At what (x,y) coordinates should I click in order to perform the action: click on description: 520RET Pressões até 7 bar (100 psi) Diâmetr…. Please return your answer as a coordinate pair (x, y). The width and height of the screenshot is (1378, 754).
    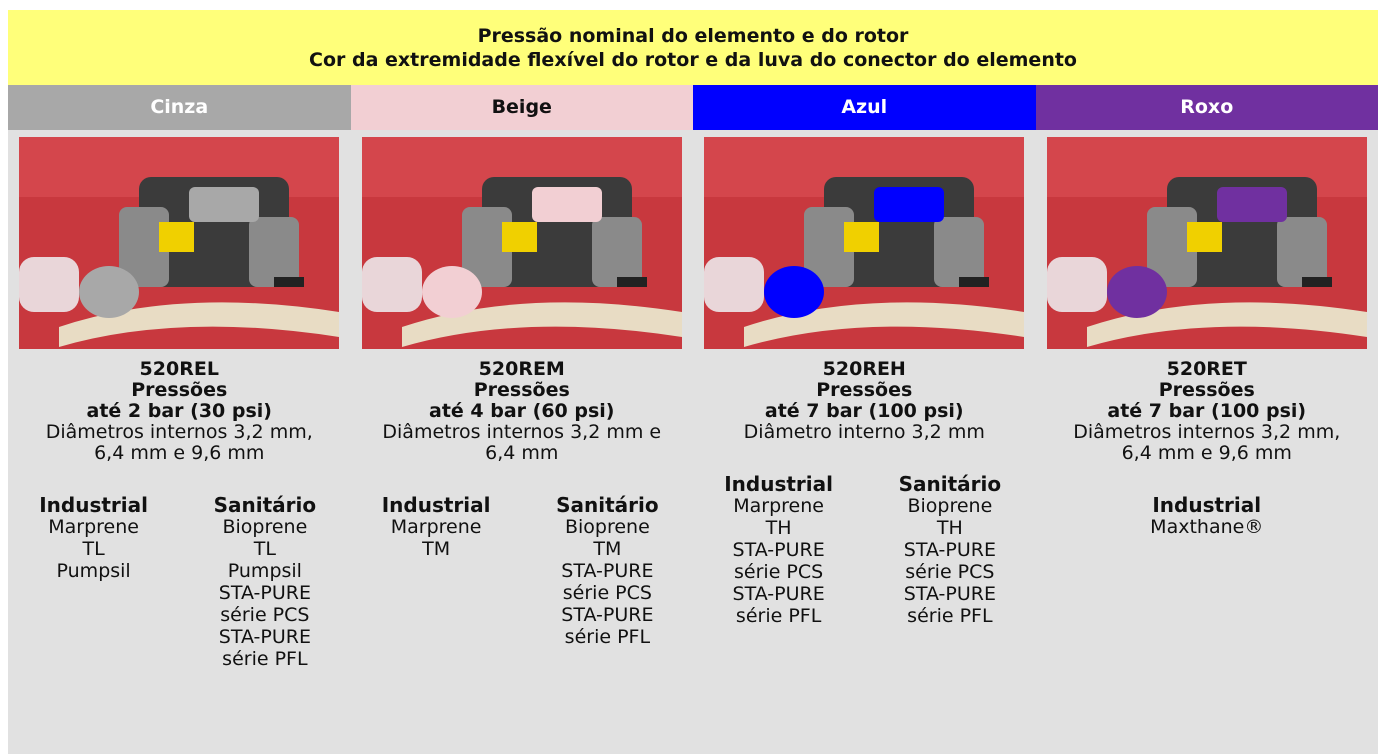
    Looking at the image, I should click on (1207, 411).